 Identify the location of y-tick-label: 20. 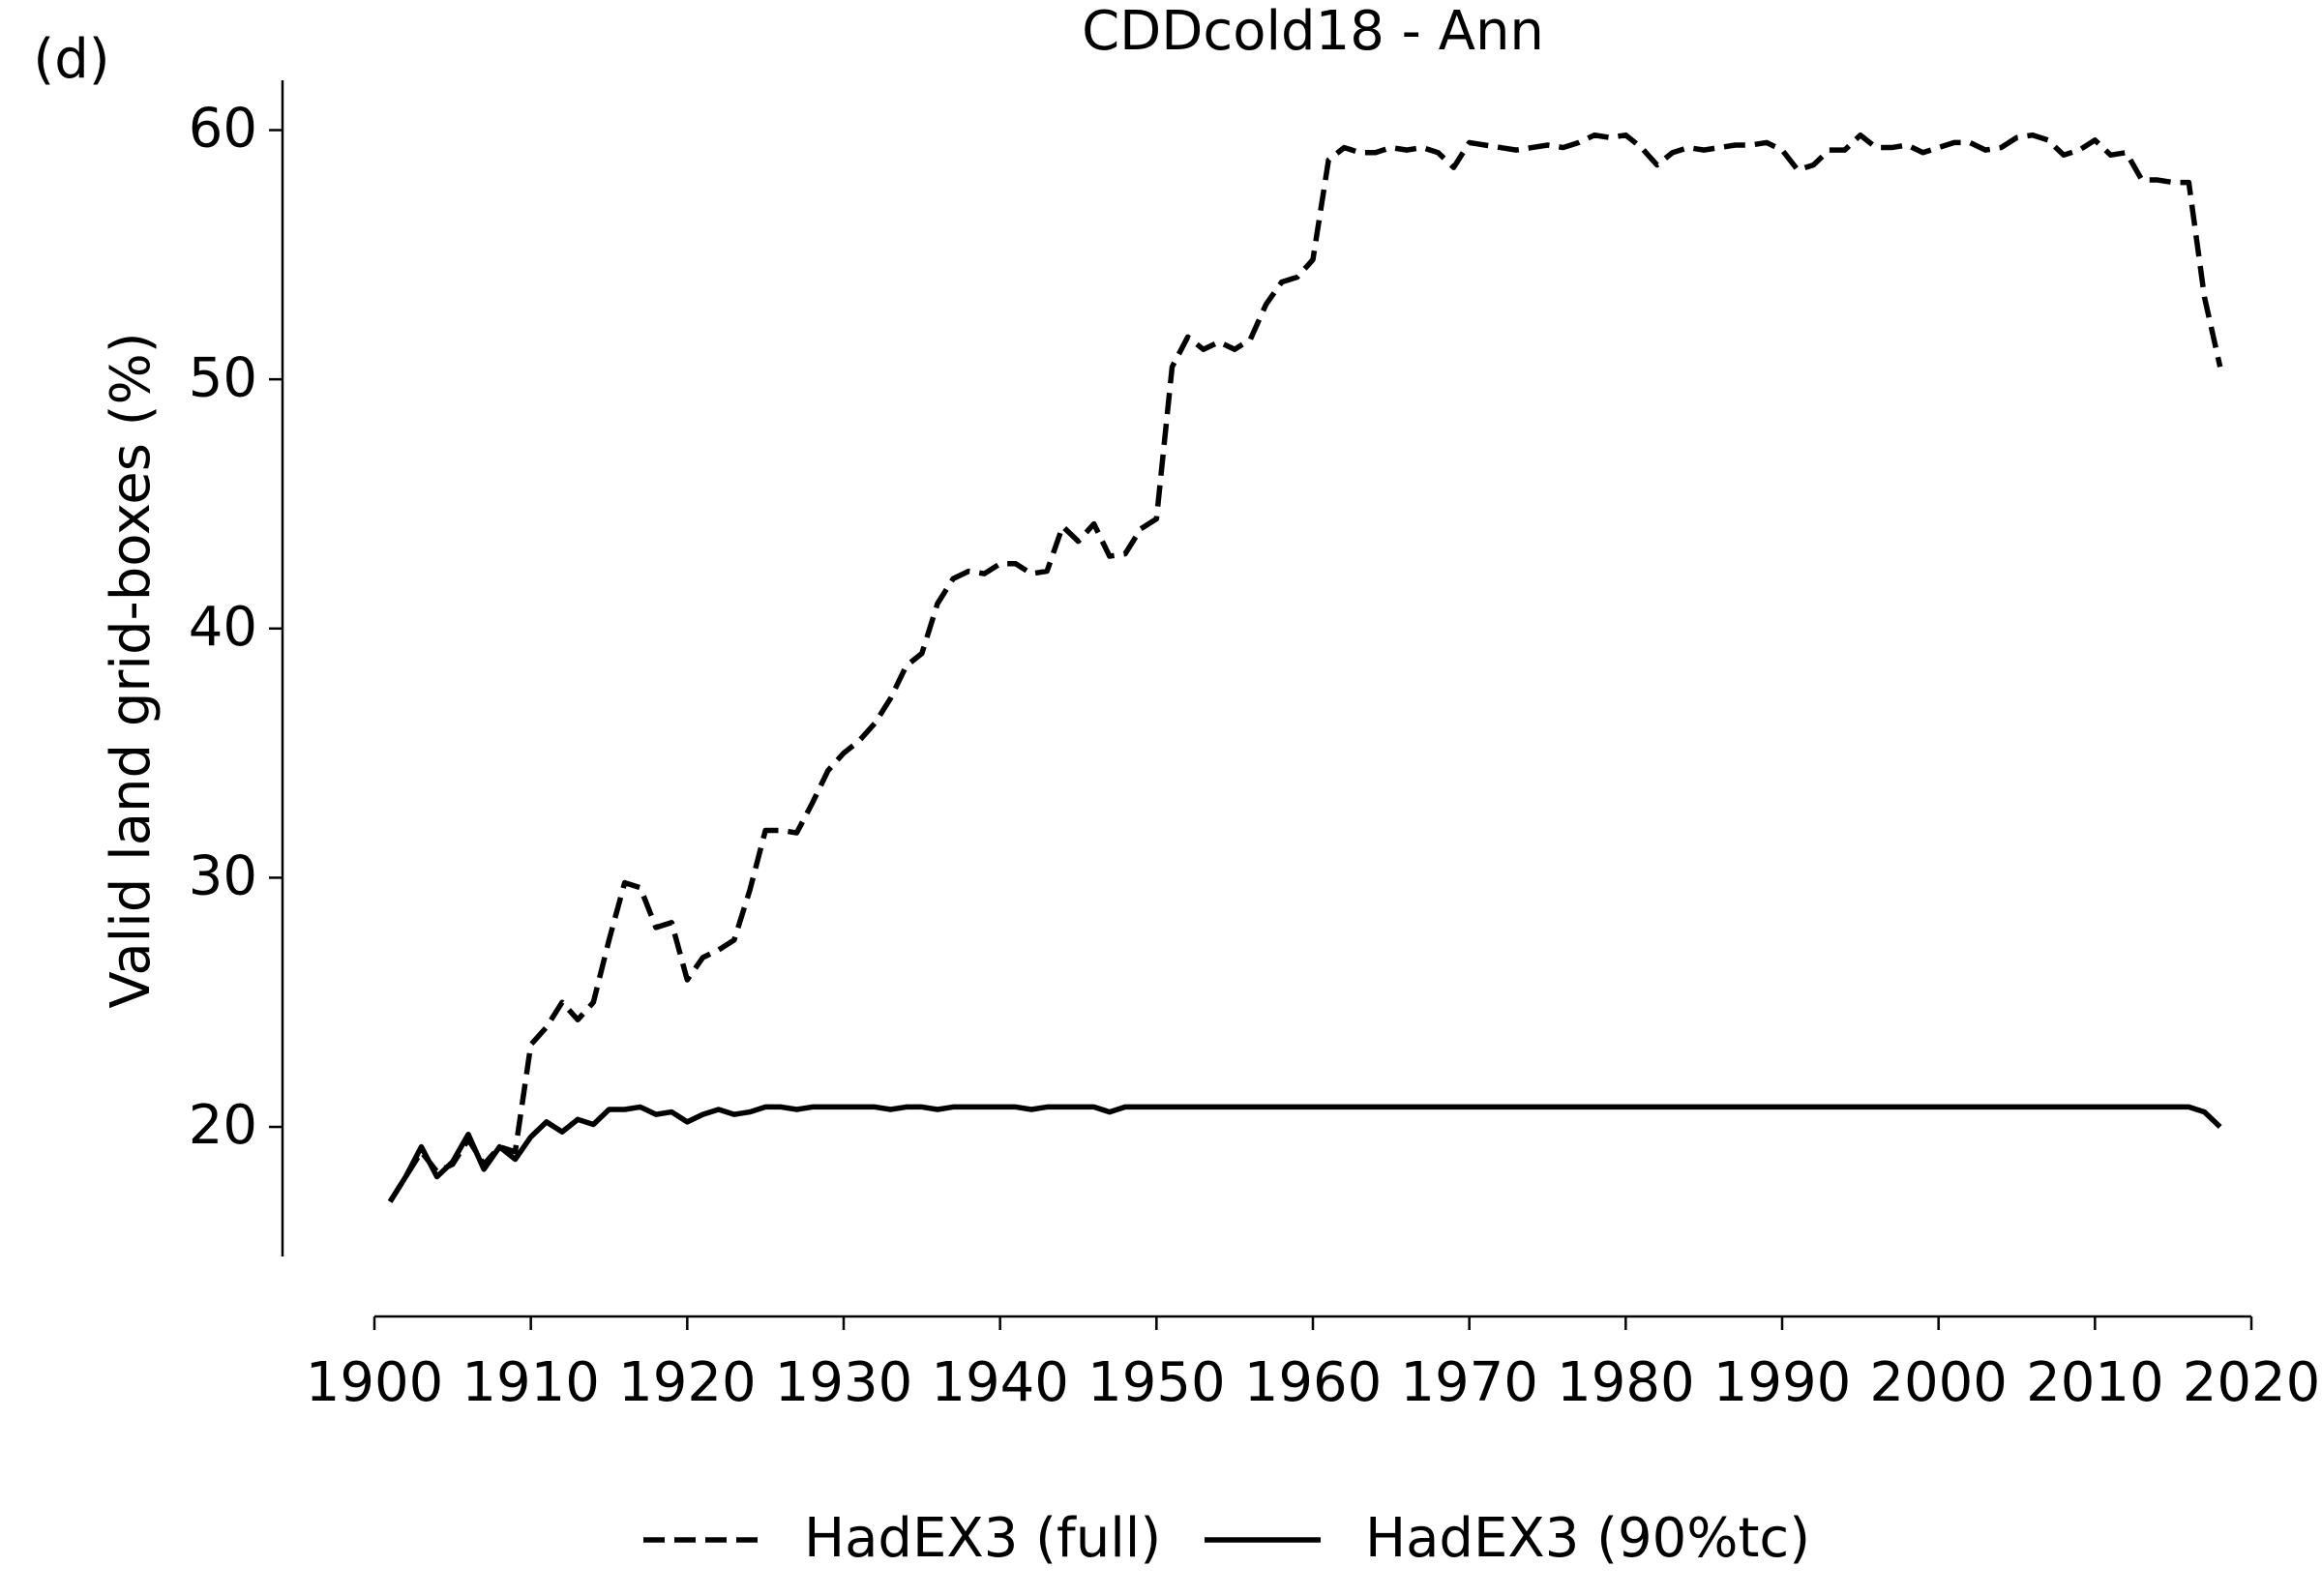
(223, 1125).